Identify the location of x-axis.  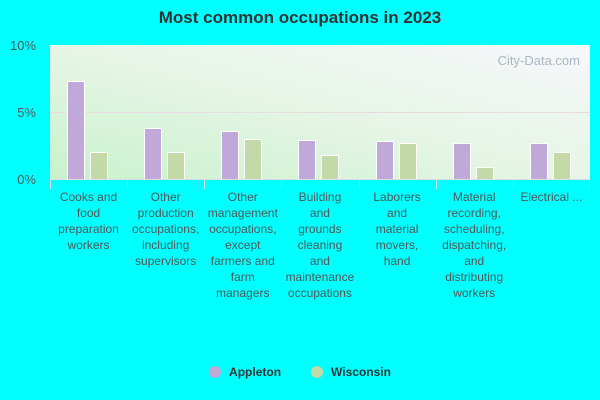
(320, 179).